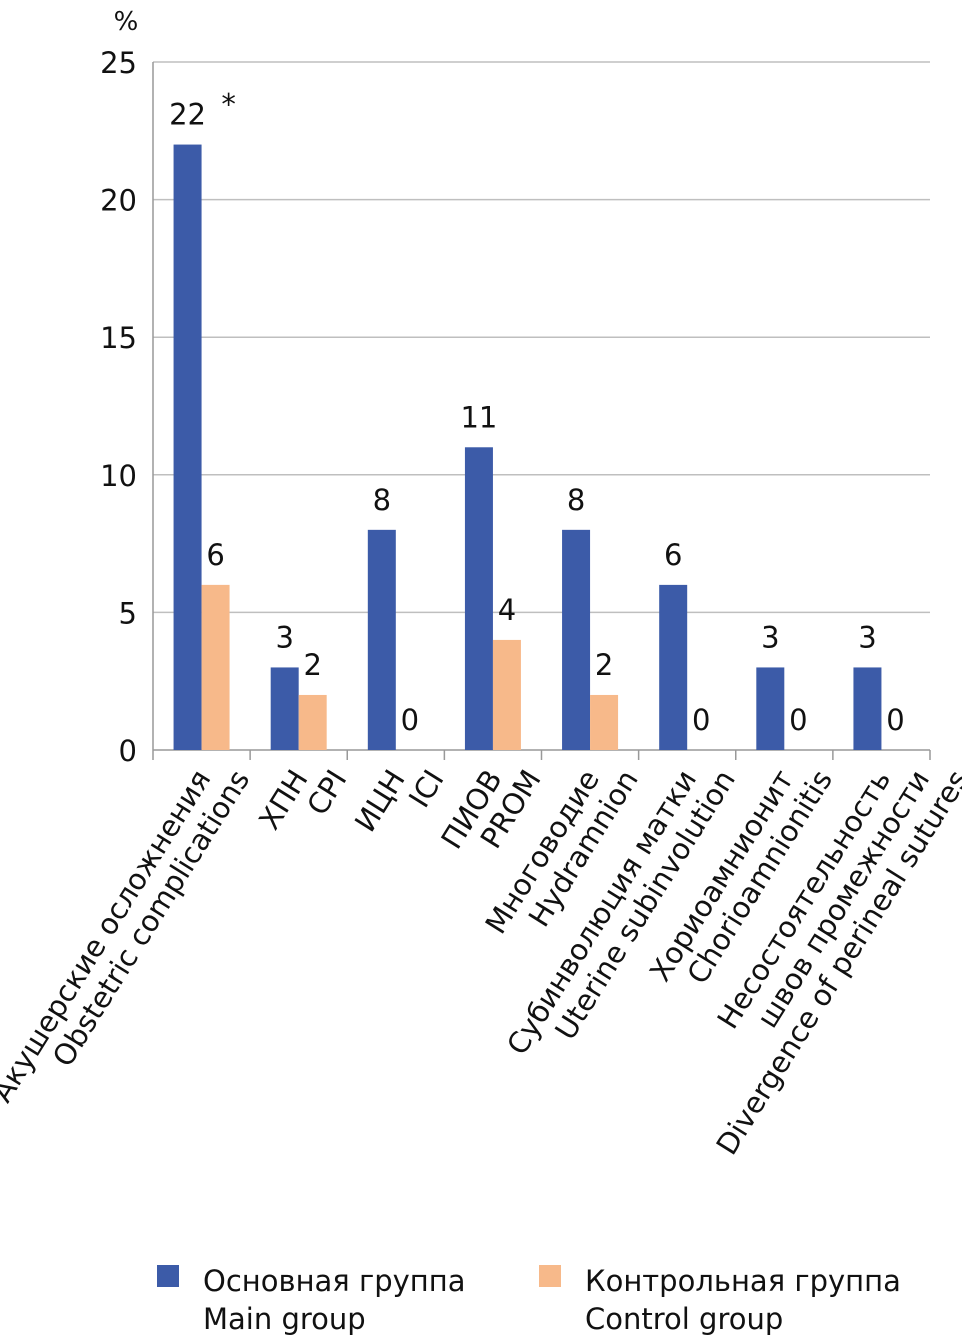 The image size is (962, 1339). I want to click on x-category-label-line: ИЦН, so click(380, 801).